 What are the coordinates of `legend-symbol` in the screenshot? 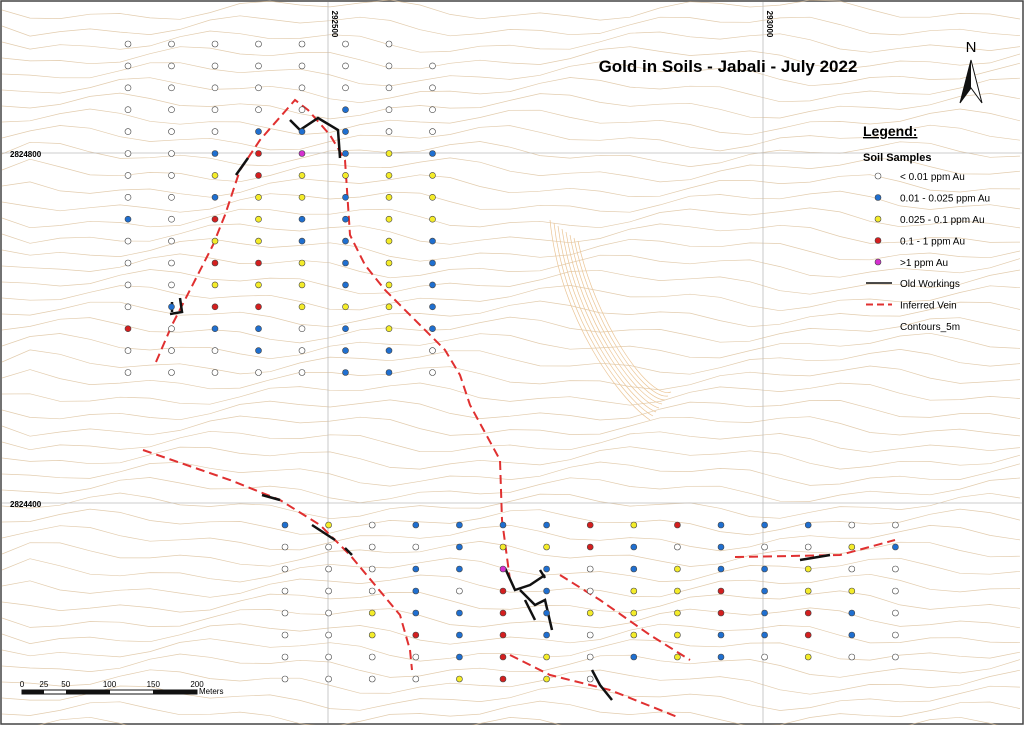 It's located at (878, 176).